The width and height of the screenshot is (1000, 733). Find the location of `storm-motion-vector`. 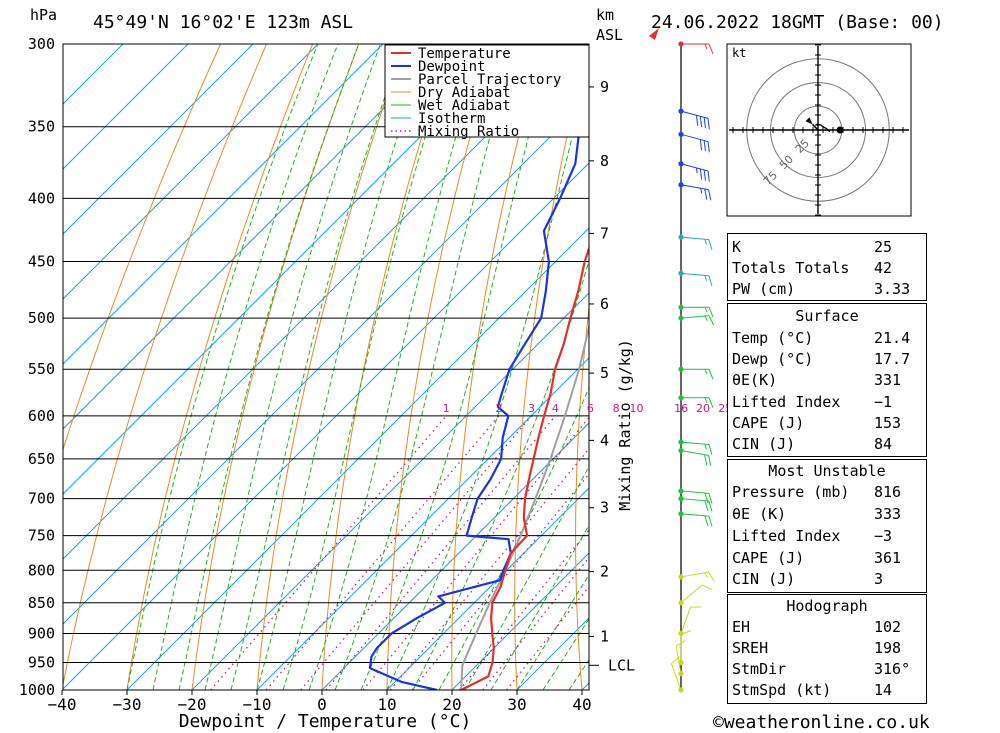

storm-motion-vector is located at coordinates (815, 127).